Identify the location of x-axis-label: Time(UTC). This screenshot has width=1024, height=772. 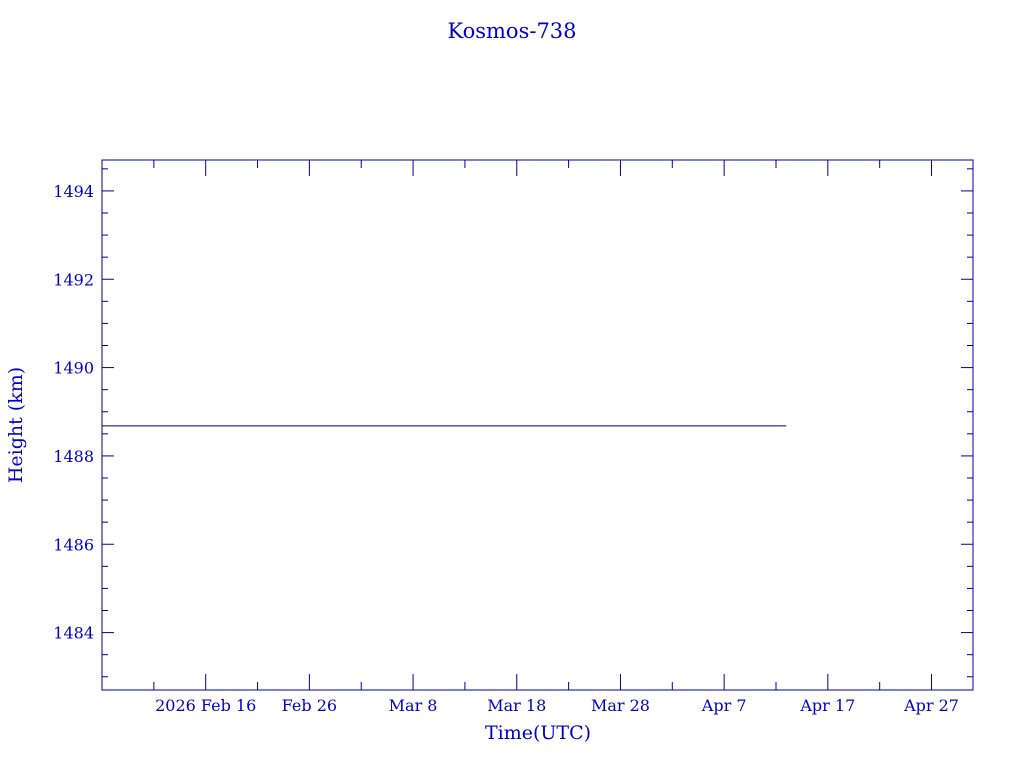
(538, 733).